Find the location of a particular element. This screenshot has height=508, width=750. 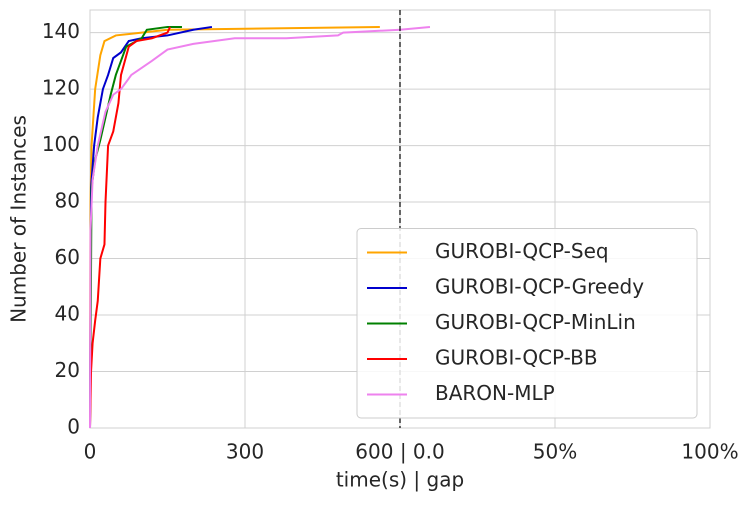

y-axis-label: Number of Instances is located at coordinates (19, 219).